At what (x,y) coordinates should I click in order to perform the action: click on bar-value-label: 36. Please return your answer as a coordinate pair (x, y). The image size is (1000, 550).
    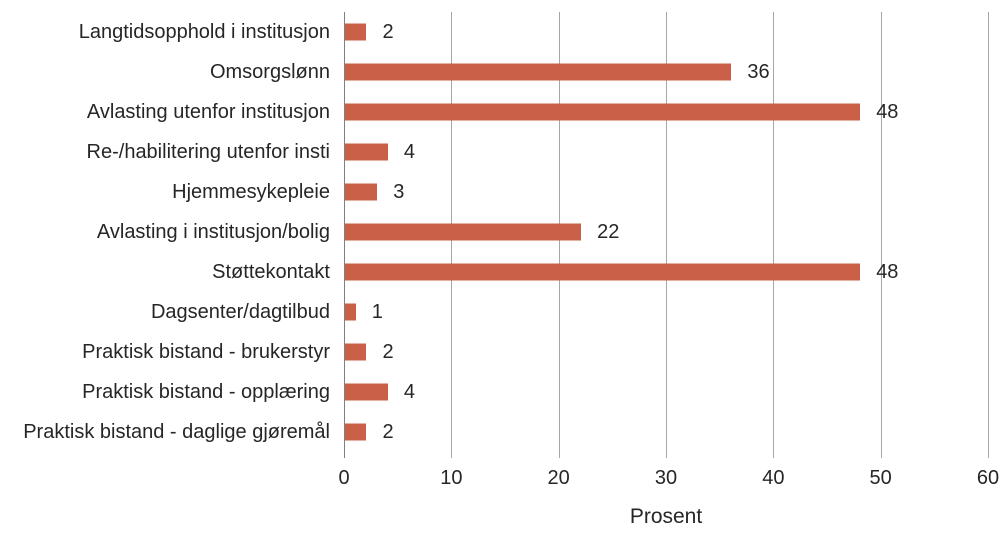
    Looking at the image, I should click on (758, 72).